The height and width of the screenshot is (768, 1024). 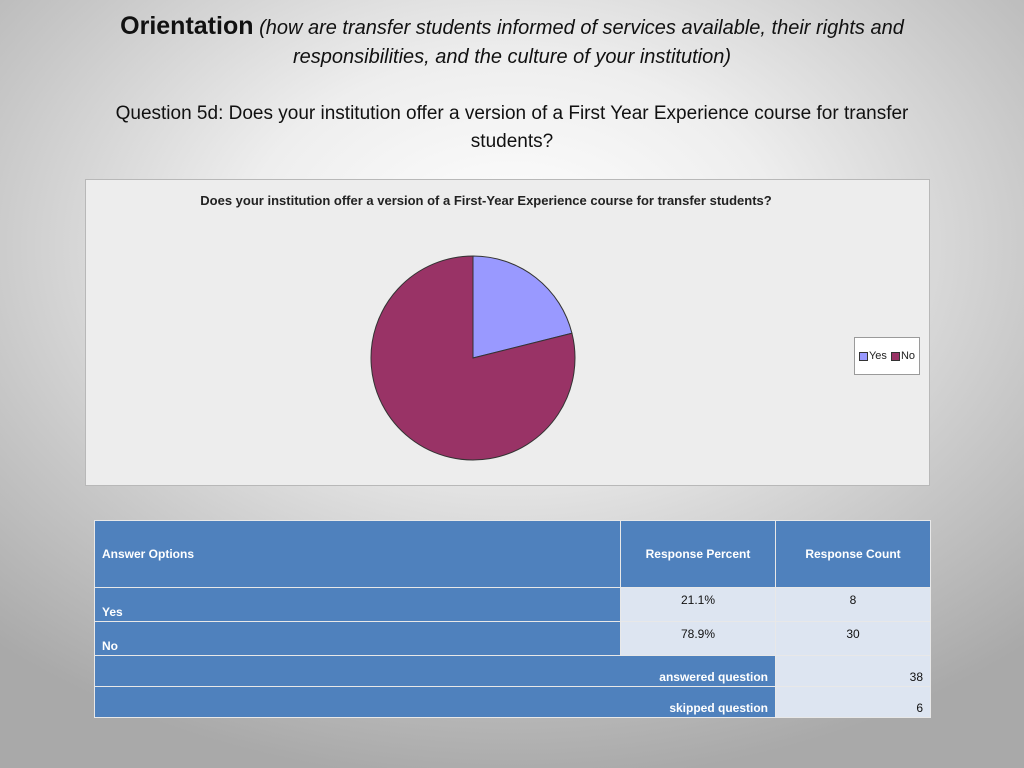 I want to click on header-response-count: Response Count, so click(x=853, y=554).